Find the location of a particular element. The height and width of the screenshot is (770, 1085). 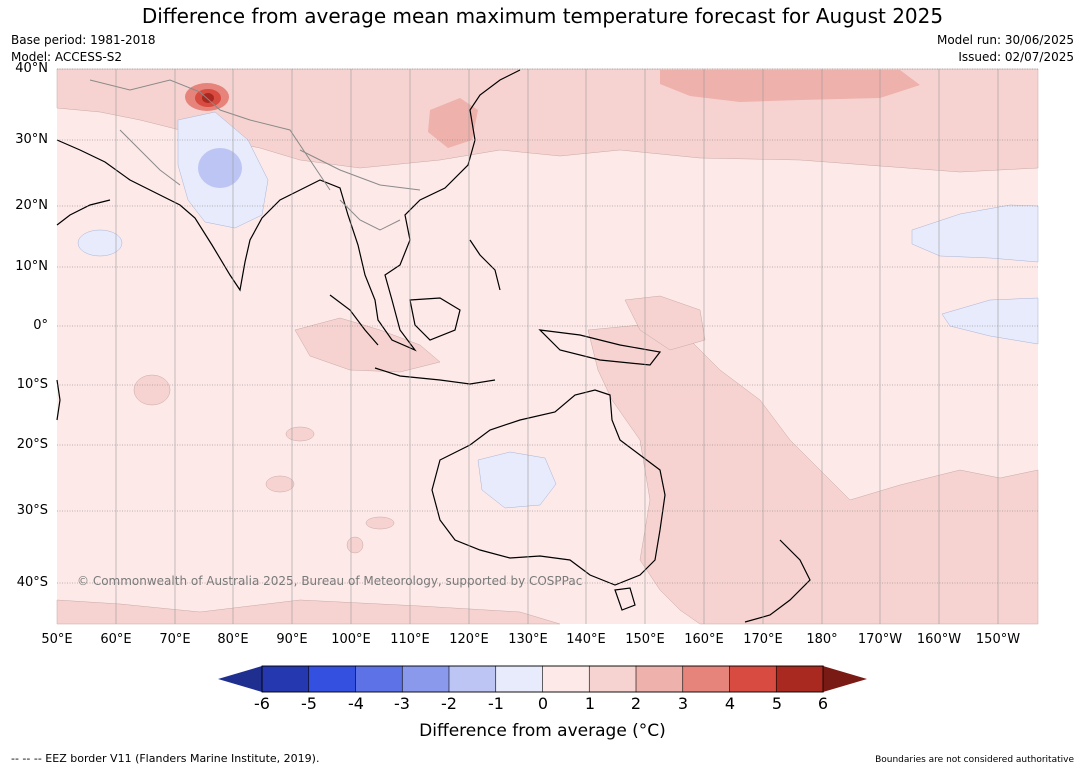

warm-band-south is located at coordinates (308, 612).